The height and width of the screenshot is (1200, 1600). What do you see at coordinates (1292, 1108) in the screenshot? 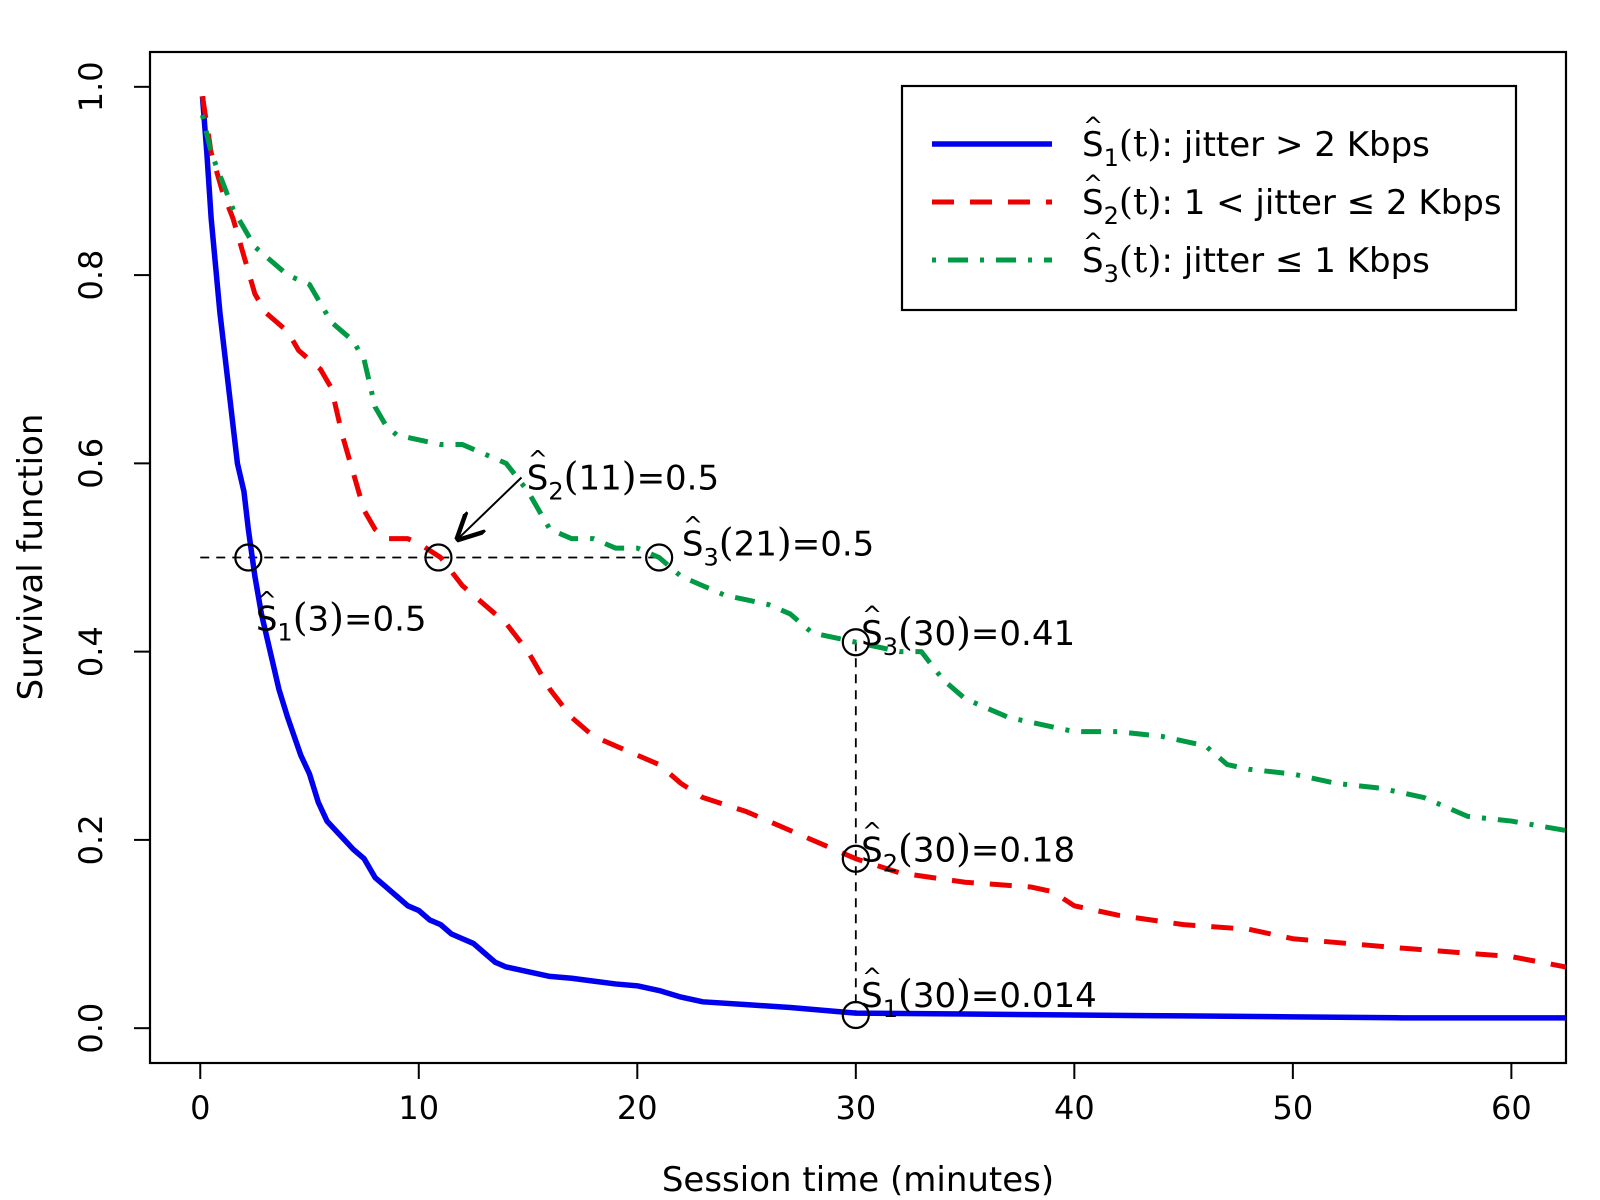
I see `x-tick-label: 50` at bounding box center [1292, 1108].